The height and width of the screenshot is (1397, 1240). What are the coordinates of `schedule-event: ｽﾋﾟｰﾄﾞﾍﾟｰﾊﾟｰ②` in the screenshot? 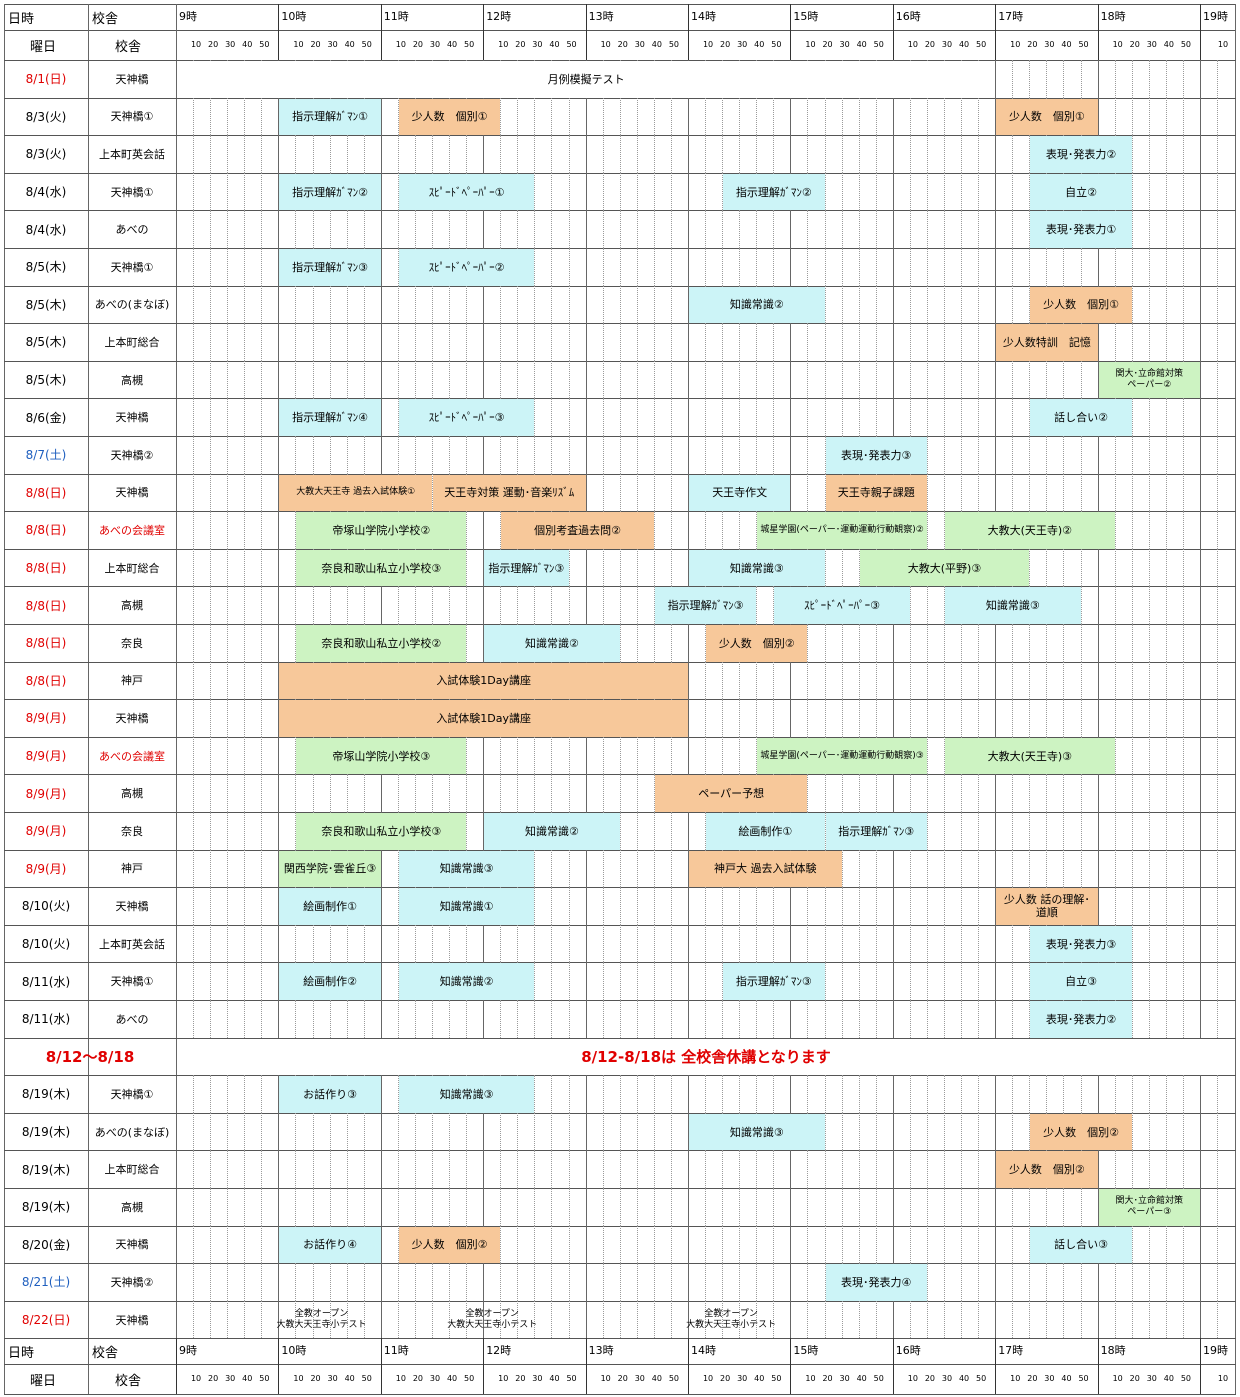 It's located at (466, 267).